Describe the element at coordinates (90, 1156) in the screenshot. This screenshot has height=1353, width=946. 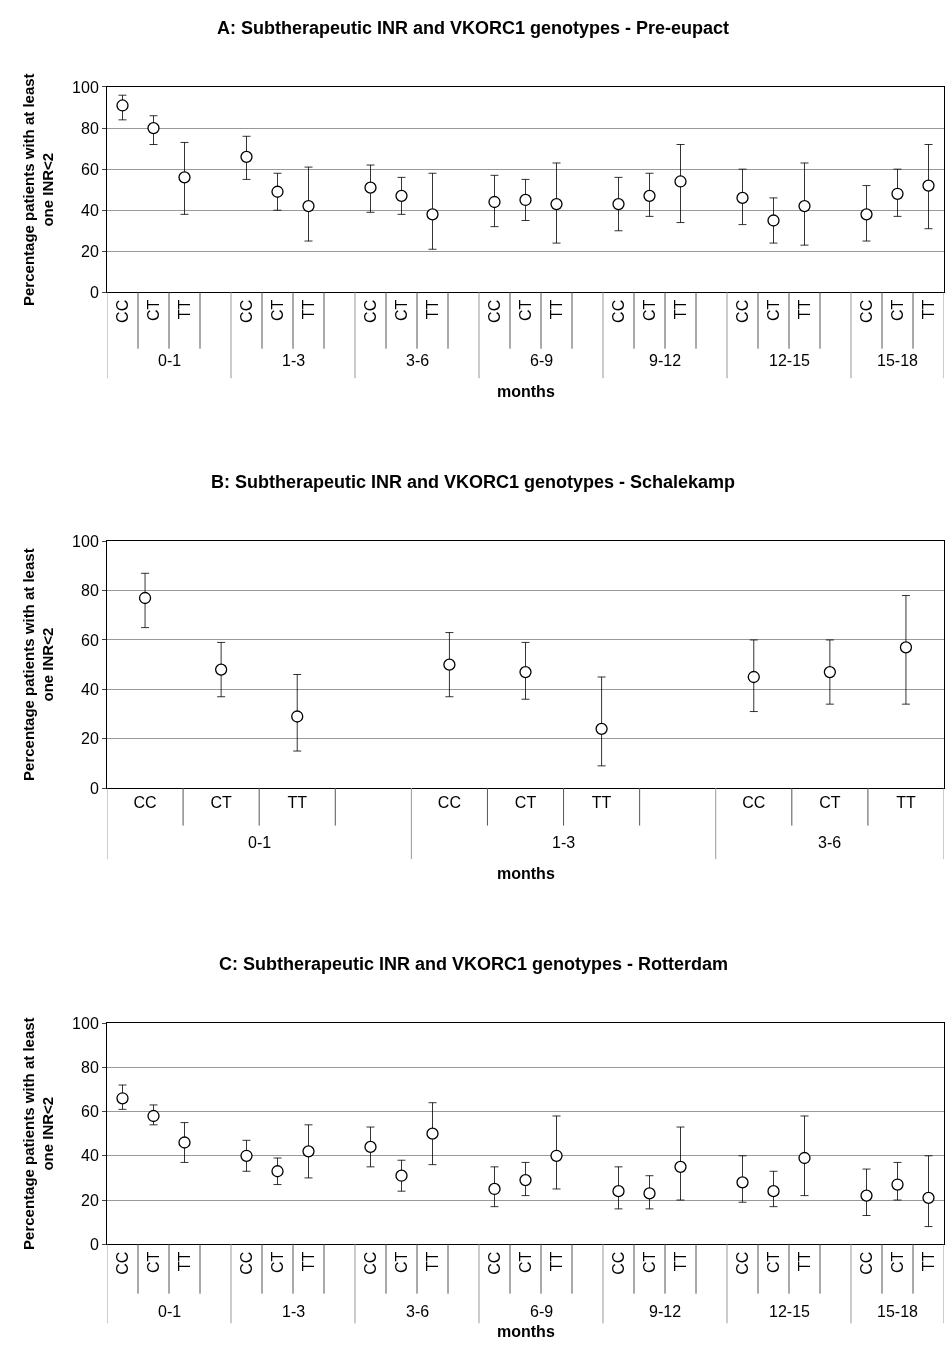
I see `y-tick-label: 40` at that location.